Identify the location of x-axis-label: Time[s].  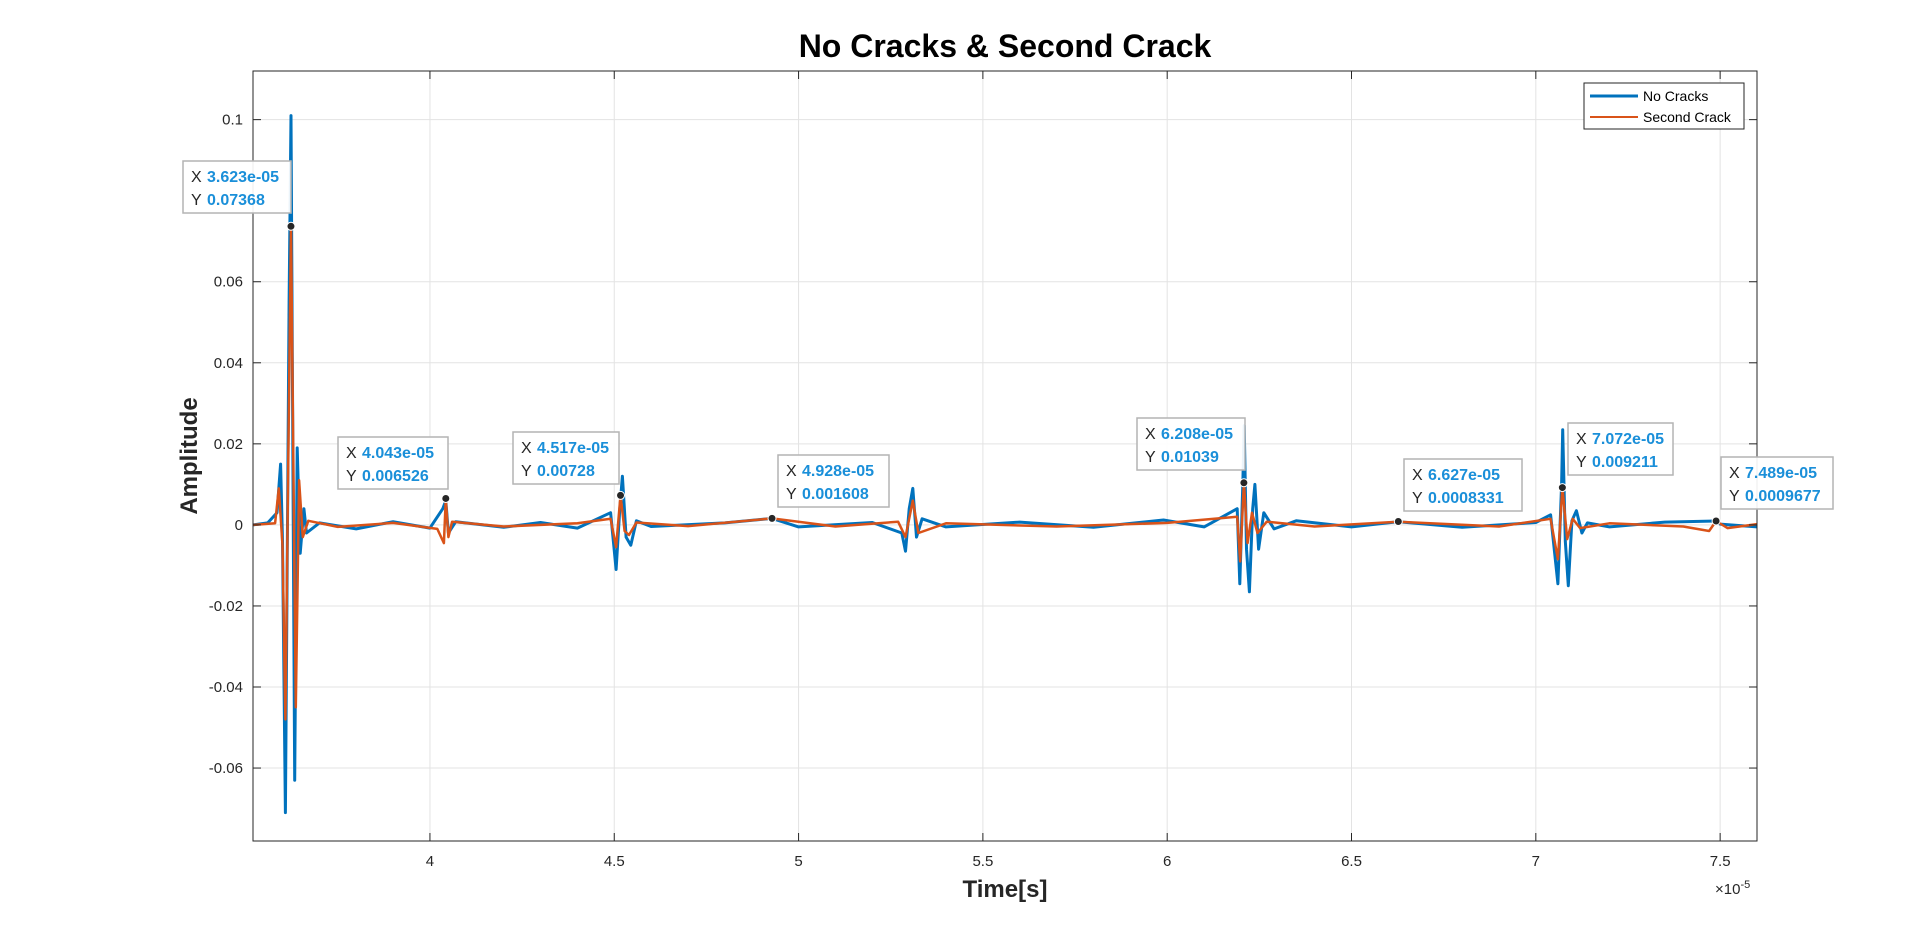
(1005, 889).